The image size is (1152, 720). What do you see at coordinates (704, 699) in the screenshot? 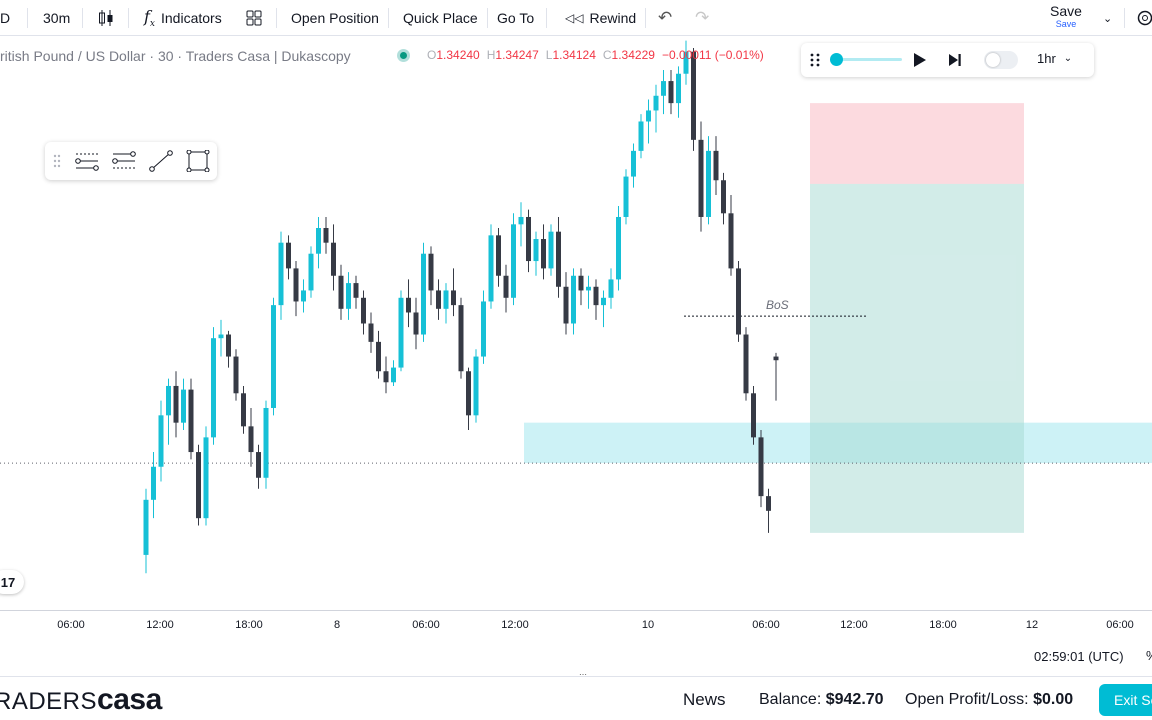
I see `news-button: News` at bounding box center [704, 699].